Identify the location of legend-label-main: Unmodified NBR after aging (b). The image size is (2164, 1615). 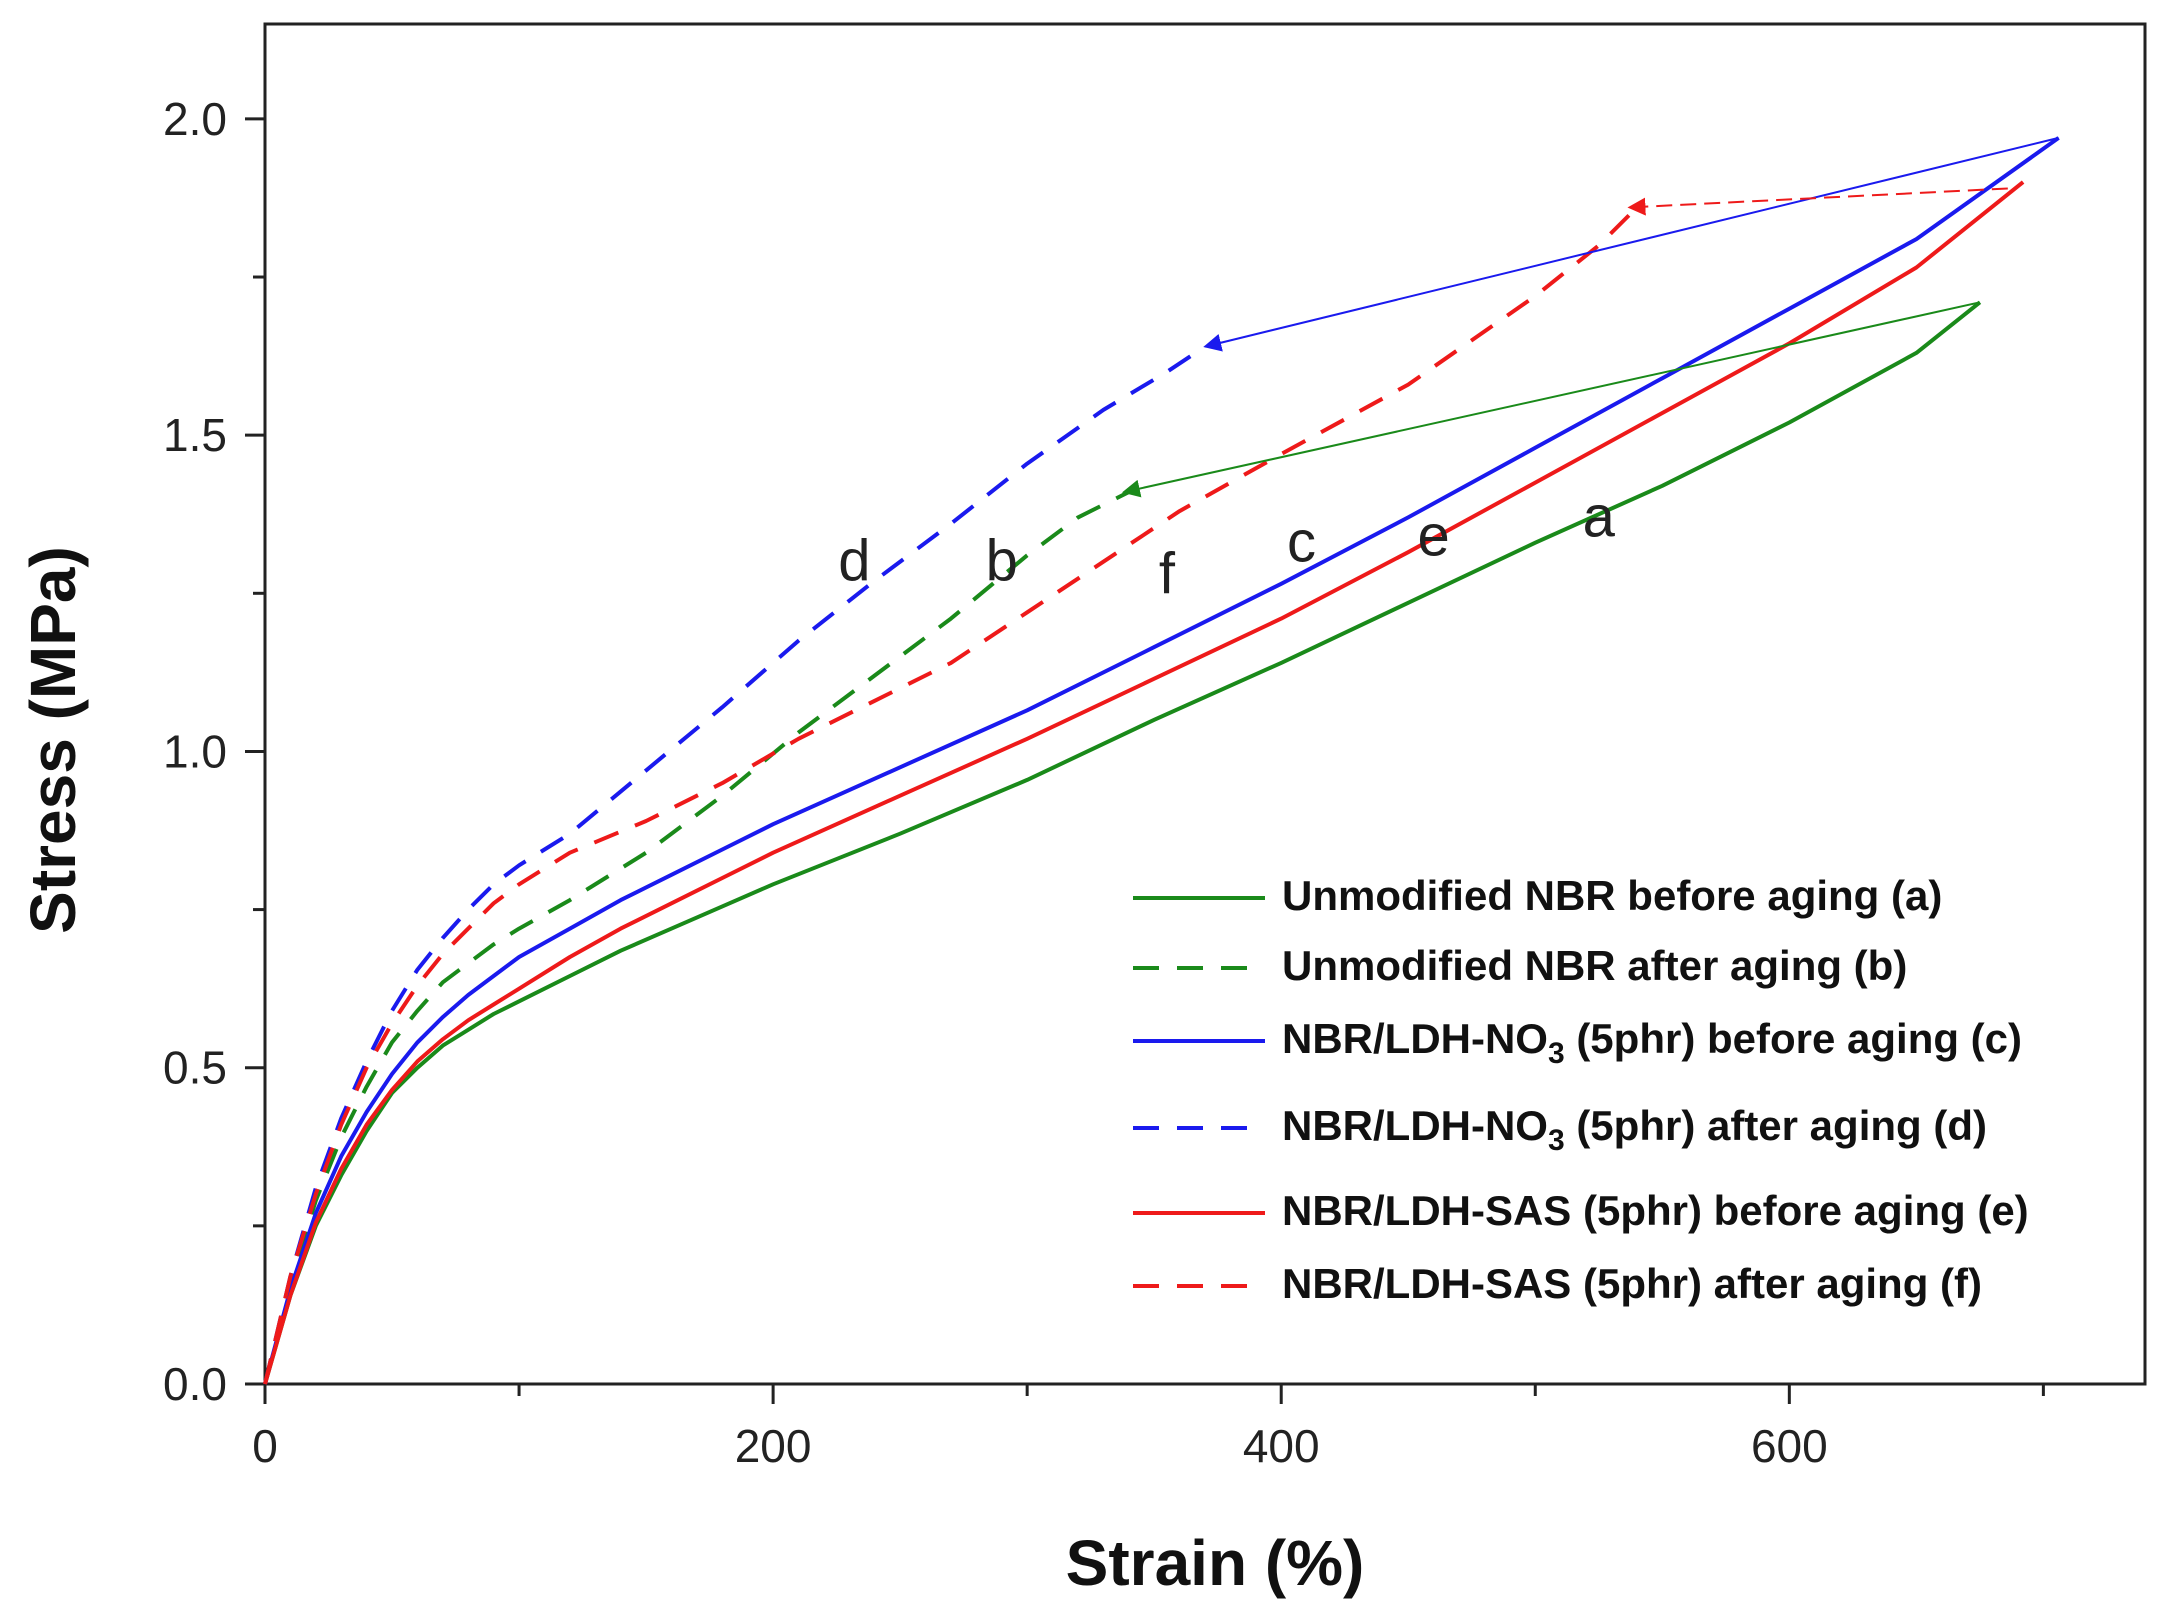
(1594, 965).